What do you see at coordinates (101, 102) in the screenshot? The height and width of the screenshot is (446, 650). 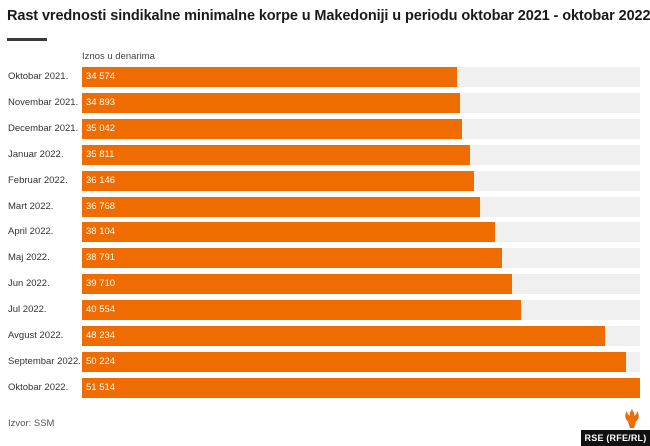 I see `bar-value-label: 34 893` at bounding box center [101, 102].